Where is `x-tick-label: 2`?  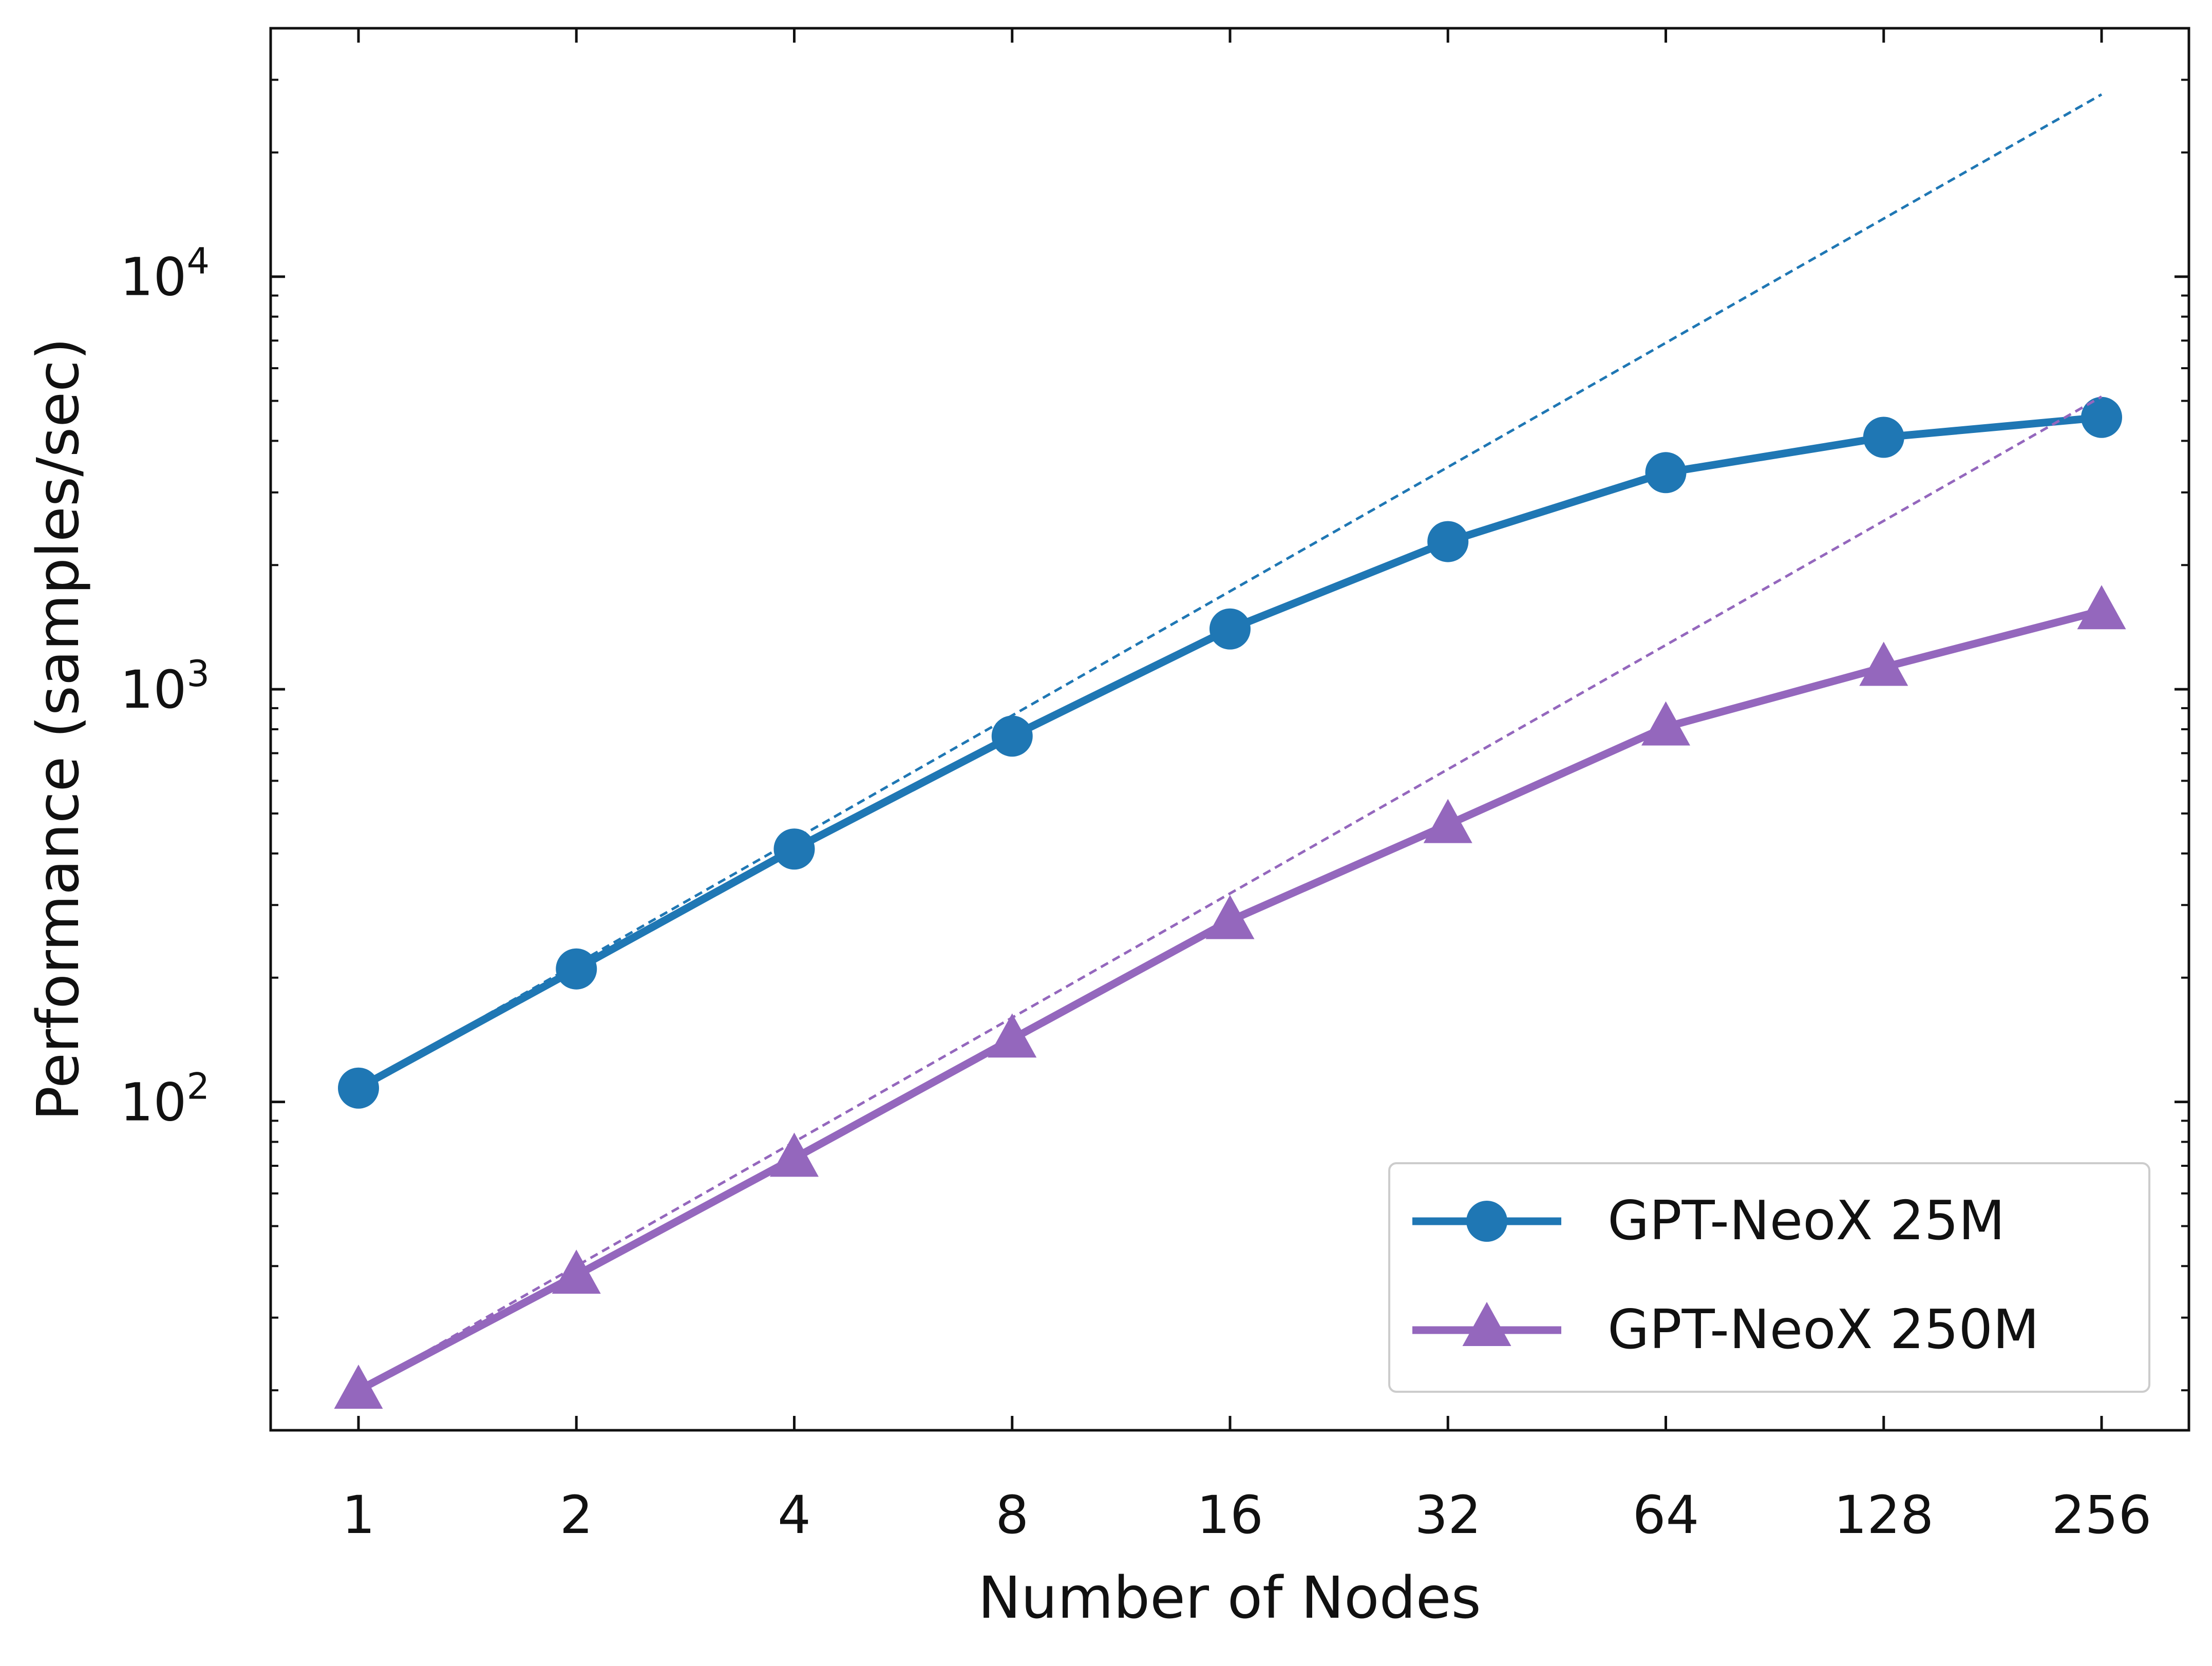
x-tick-label: 2 is located at coordinates (576, 1515).